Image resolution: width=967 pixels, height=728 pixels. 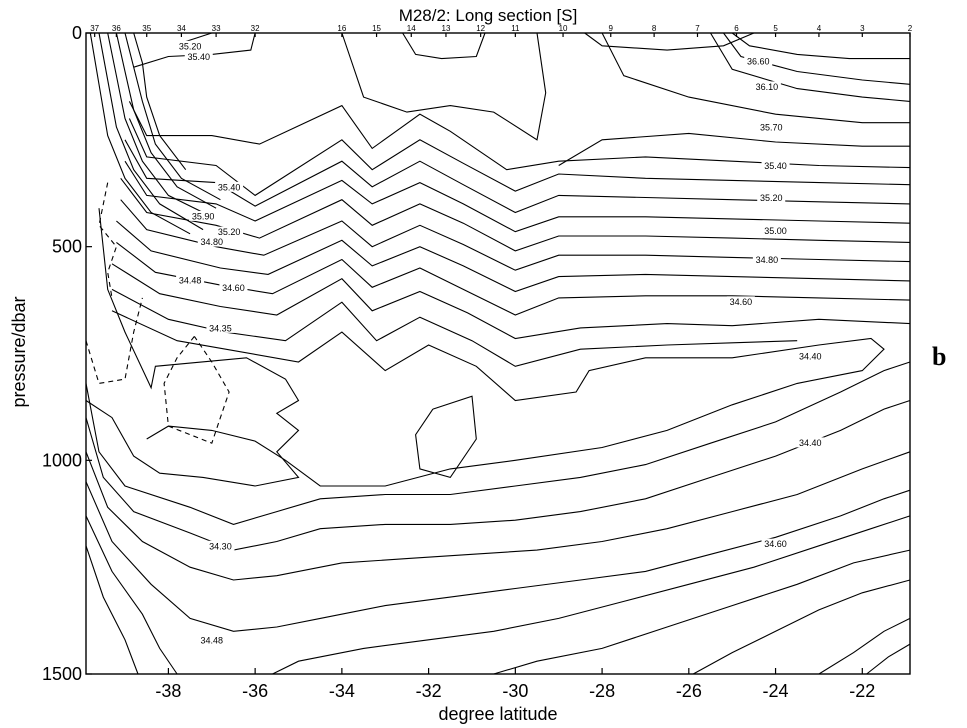 I want to click on x-tick-label: -24, so click(x=776, y=691).